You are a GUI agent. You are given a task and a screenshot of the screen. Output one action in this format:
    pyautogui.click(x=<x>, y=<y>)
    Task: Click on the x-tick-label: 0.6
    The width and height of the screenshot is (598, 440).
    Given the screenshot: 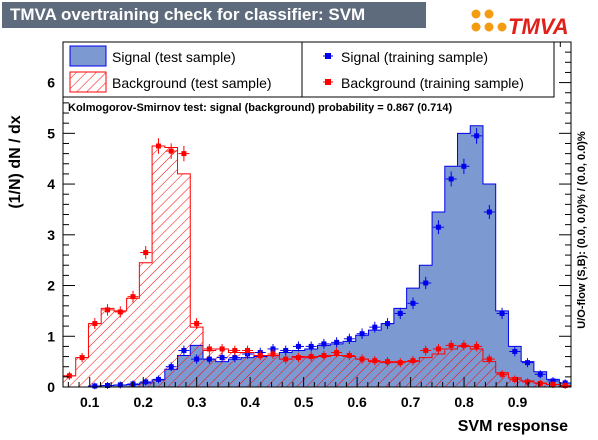 What is the action you would take?
    pyautogui.click(x=357, y=402)
    